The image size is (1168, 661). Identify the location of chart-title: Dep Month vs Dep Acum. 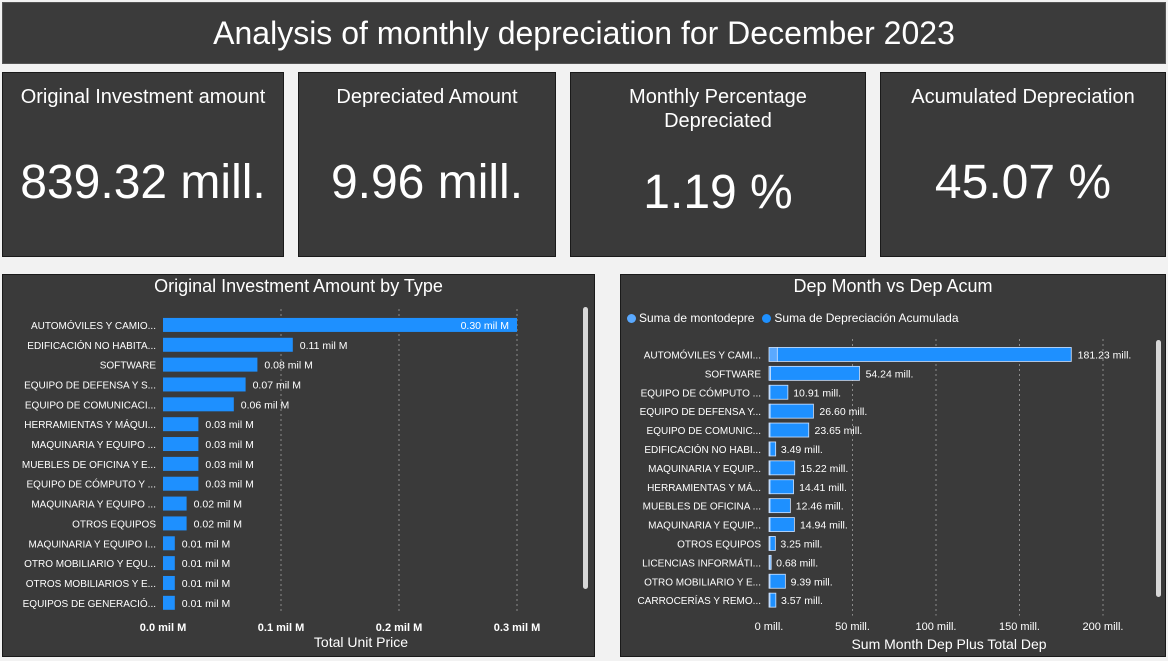
(893, 286).